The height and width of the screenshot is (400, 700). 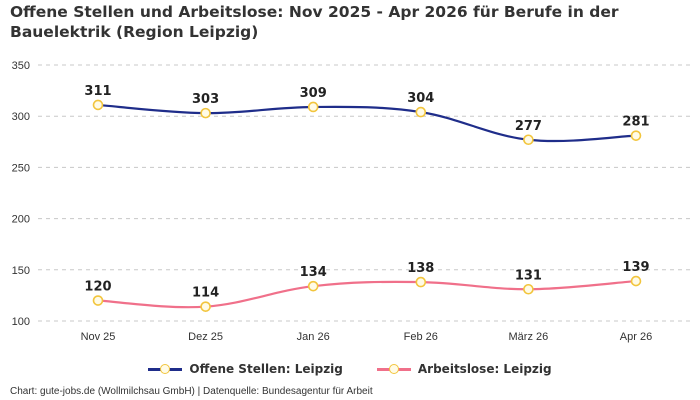 I want to click on y-tick-label: 200, so click(x=21, y=220).